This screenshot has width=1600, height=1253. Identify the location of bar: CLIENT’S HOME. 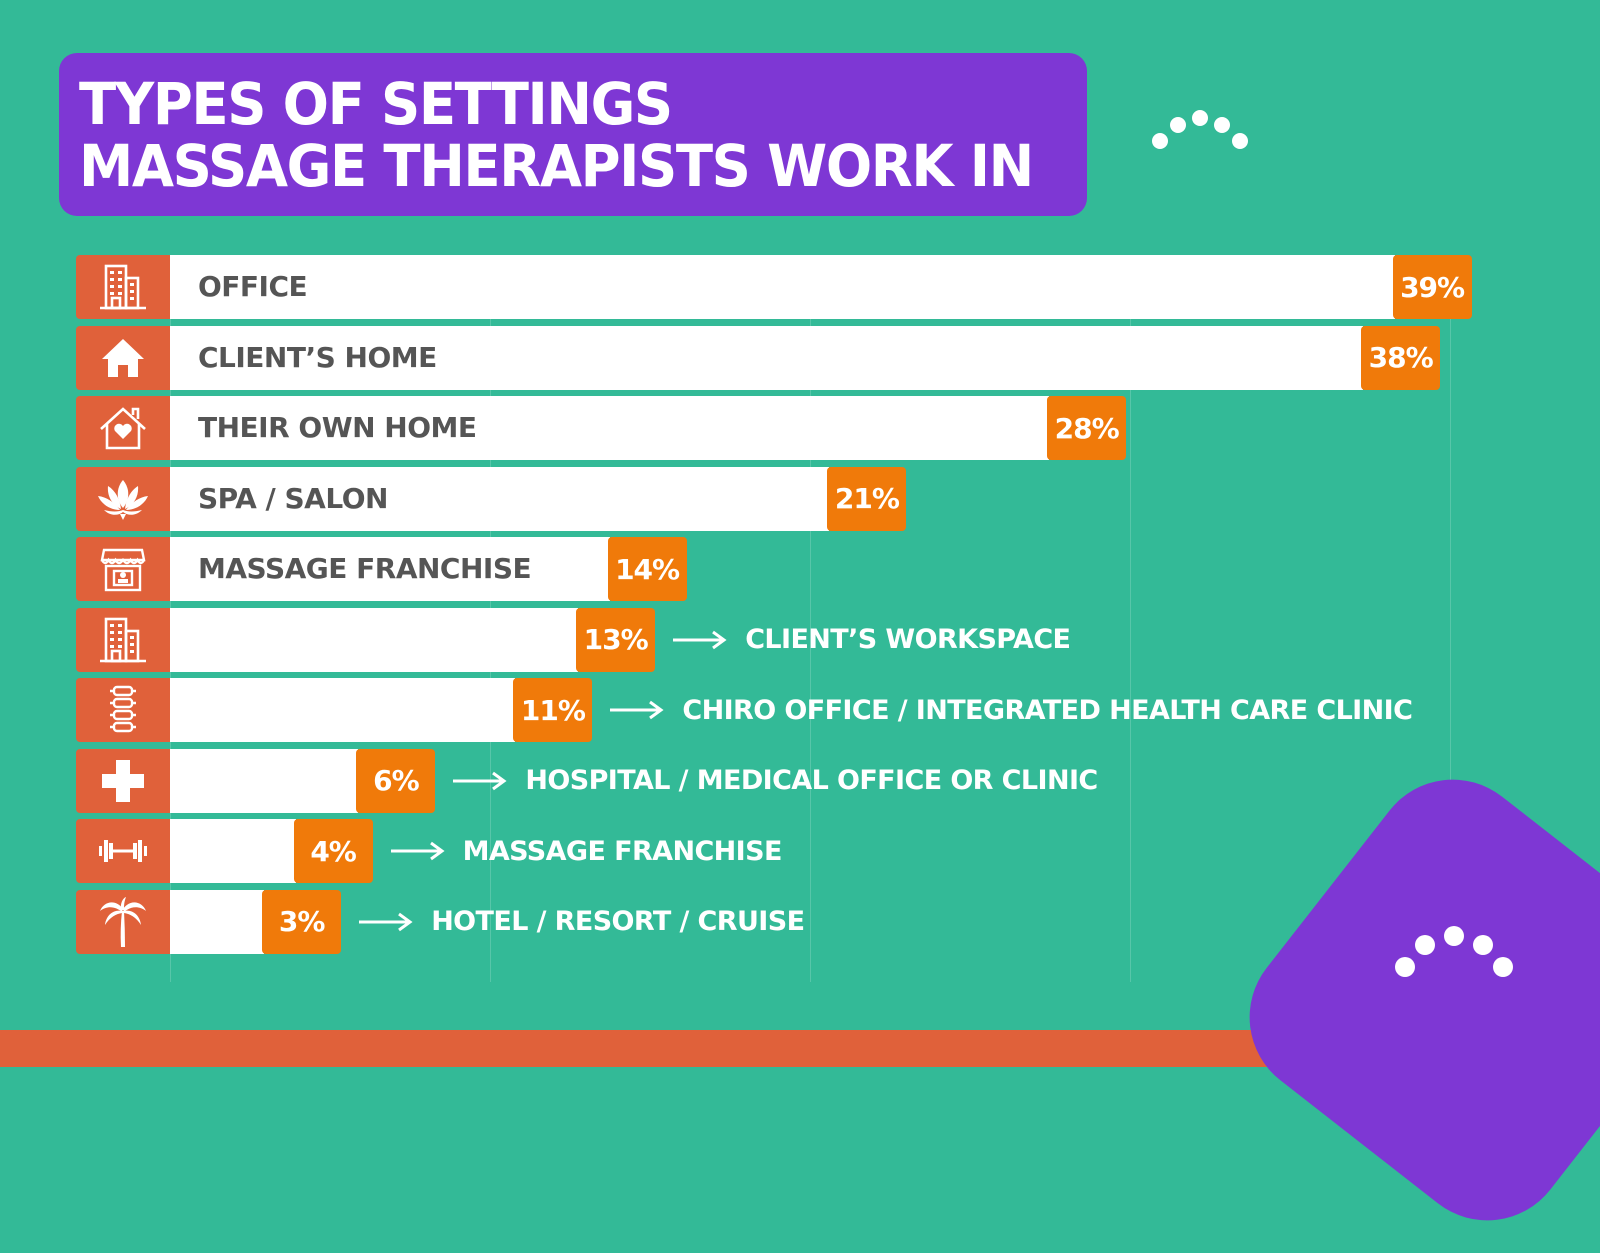
(767, 357).